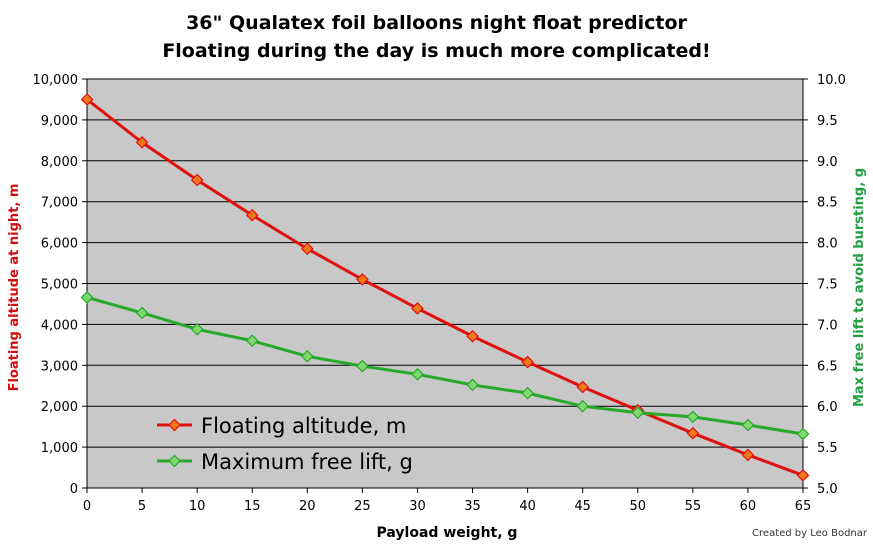 The image size is (873, 545). Describe the element at coordinates (527, 506) in the screenshot. I see `x-tick-label: 40` at that location.